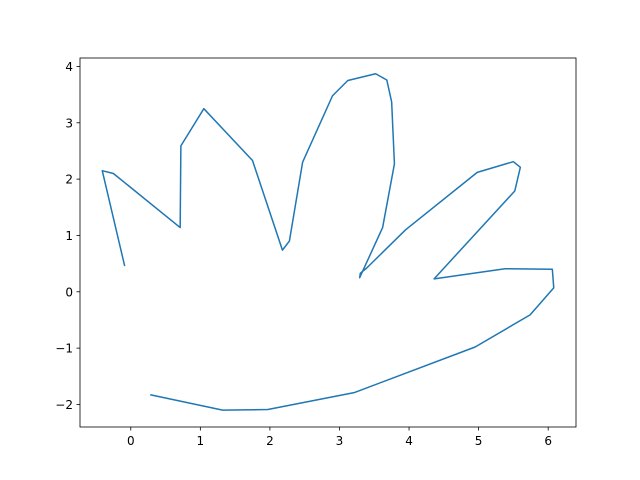 The image size is (640, 480). What do you see at coordinates (69, 67) in the screenshot?
I see `y-tick-label: 4` at bounding box center [69, 67].